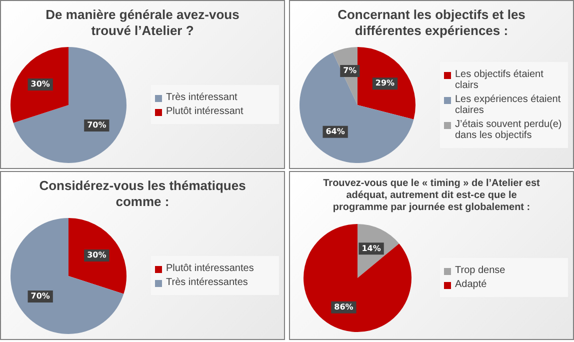 This screenshot has width=574, height=342. What do you see at coordinates (471, 284) in the screenshot?
I see `legend-label: Adapté` at bounding box center [471, 284].